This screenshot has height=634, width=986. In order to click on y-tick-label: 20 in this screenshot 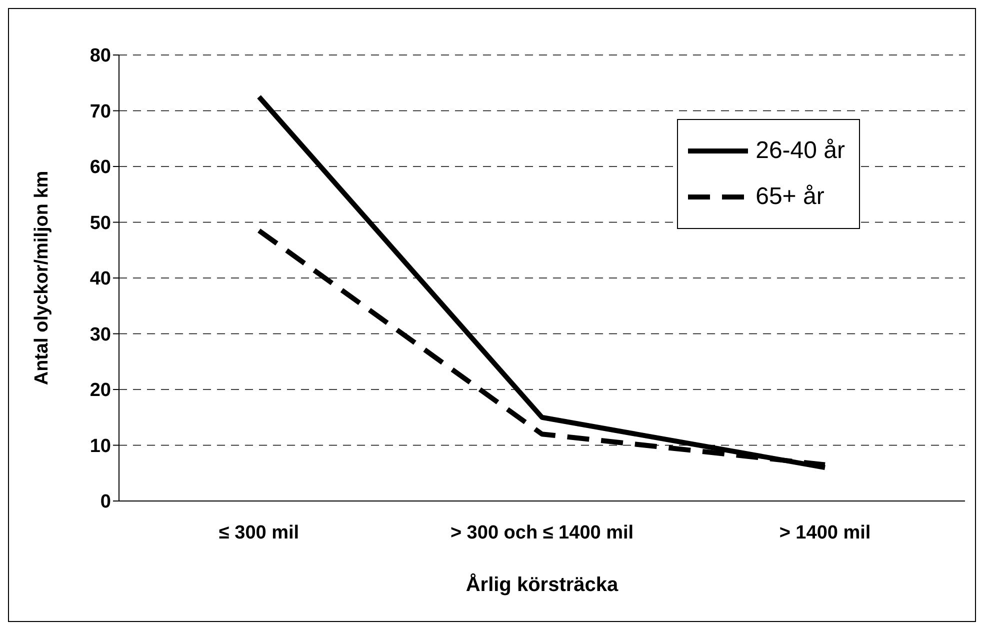, I will do `click(100, 391)`.